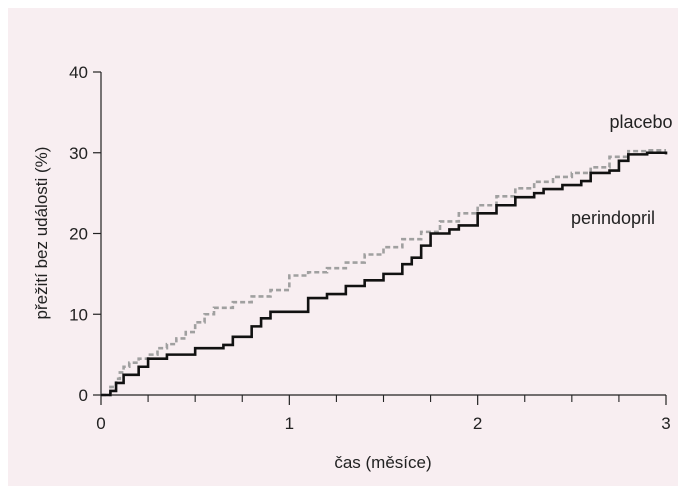 The image size is (678, 495). I want to click on y-axis-title: přežití bez události (%), so click(41, 233).